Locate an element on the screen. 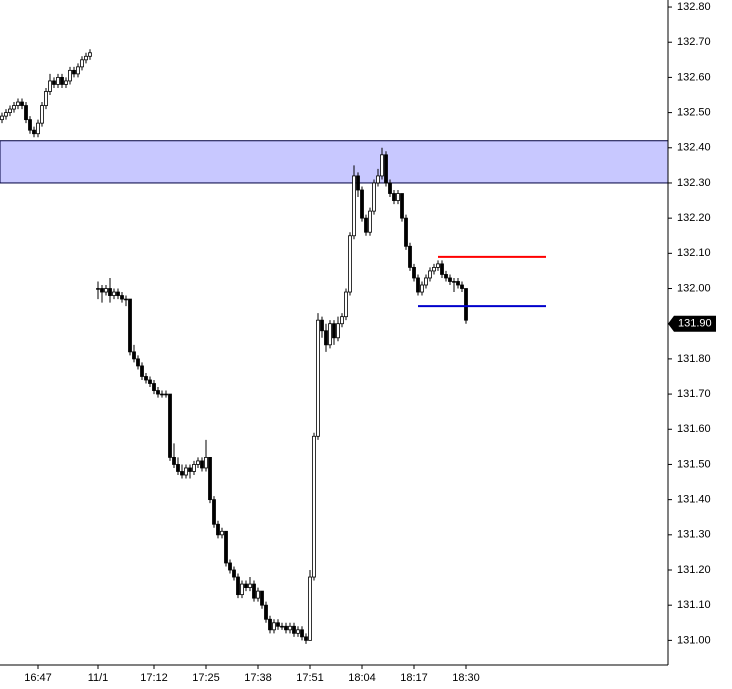 Image resolution: width=732 pixels, height=689 pixels. y-tick-label: 131.30 is located at coordinates (694, 535).